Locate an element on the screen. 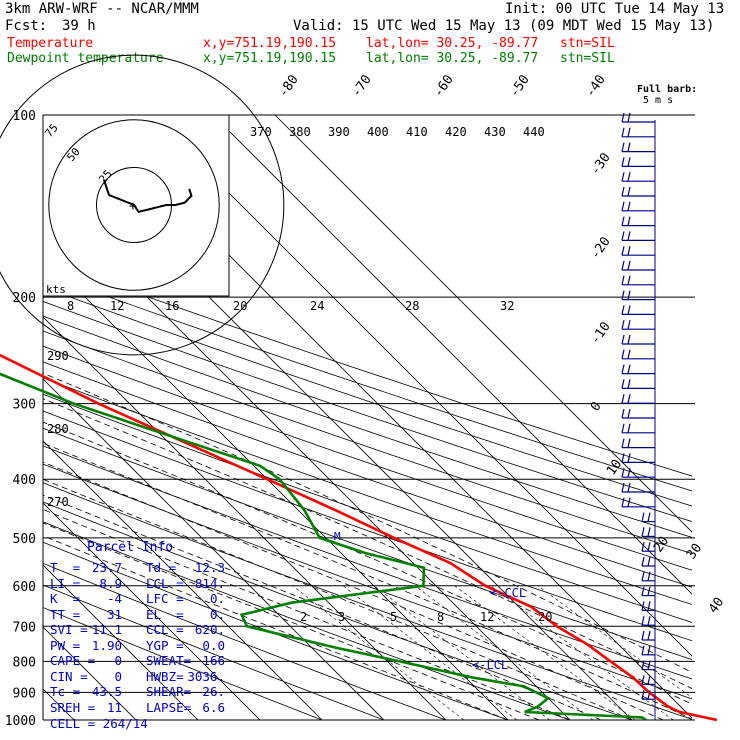 This screenshot has width=740, height=740. hodograph-ring is located at coordinates (134, 205).